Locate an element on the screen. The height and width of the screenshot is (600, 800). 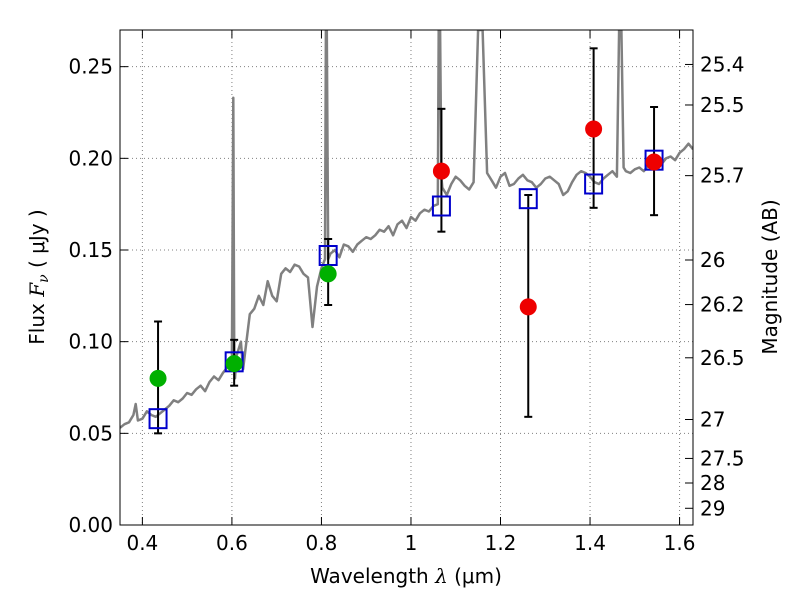
magnitude-tick-label: 25.7 is located at coordinates (722, 176).